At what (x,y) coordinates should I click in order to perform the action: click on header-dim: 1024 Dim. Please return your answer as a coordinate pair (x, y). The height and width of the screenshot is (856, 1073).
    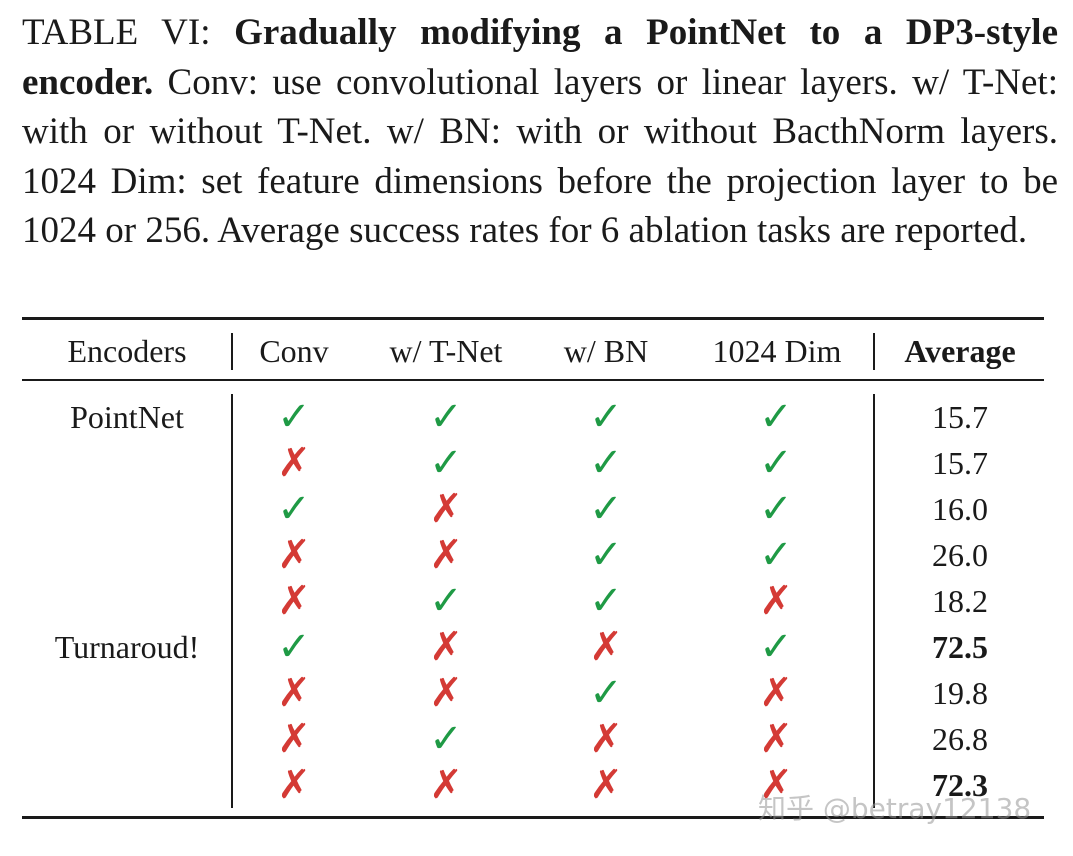
    Looking at the image, I should click on (777, 351).